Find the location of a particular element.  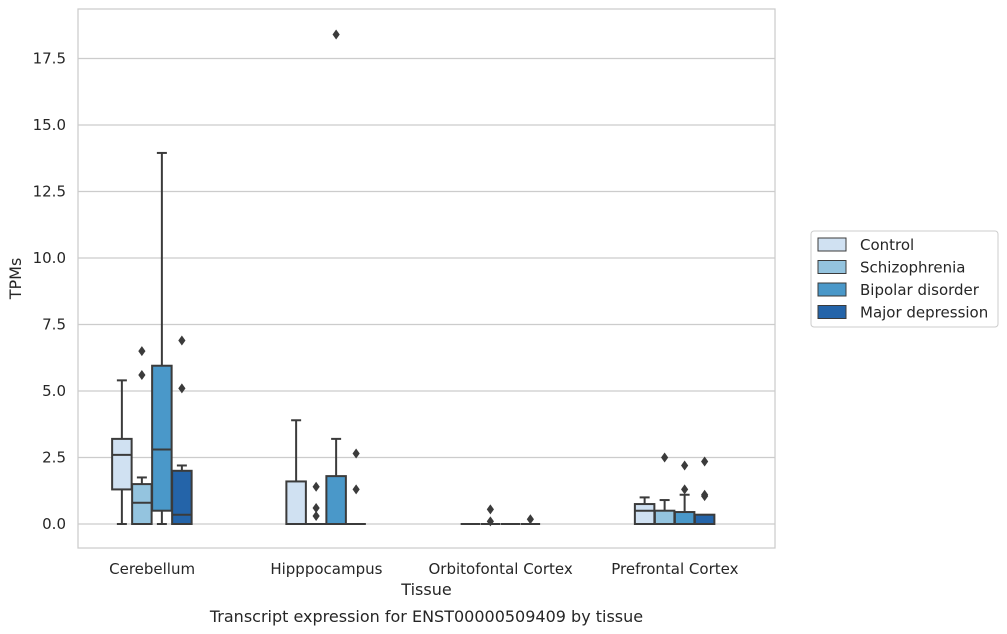

y-tick-label: 0.0 is located at coordinates (54, 524).